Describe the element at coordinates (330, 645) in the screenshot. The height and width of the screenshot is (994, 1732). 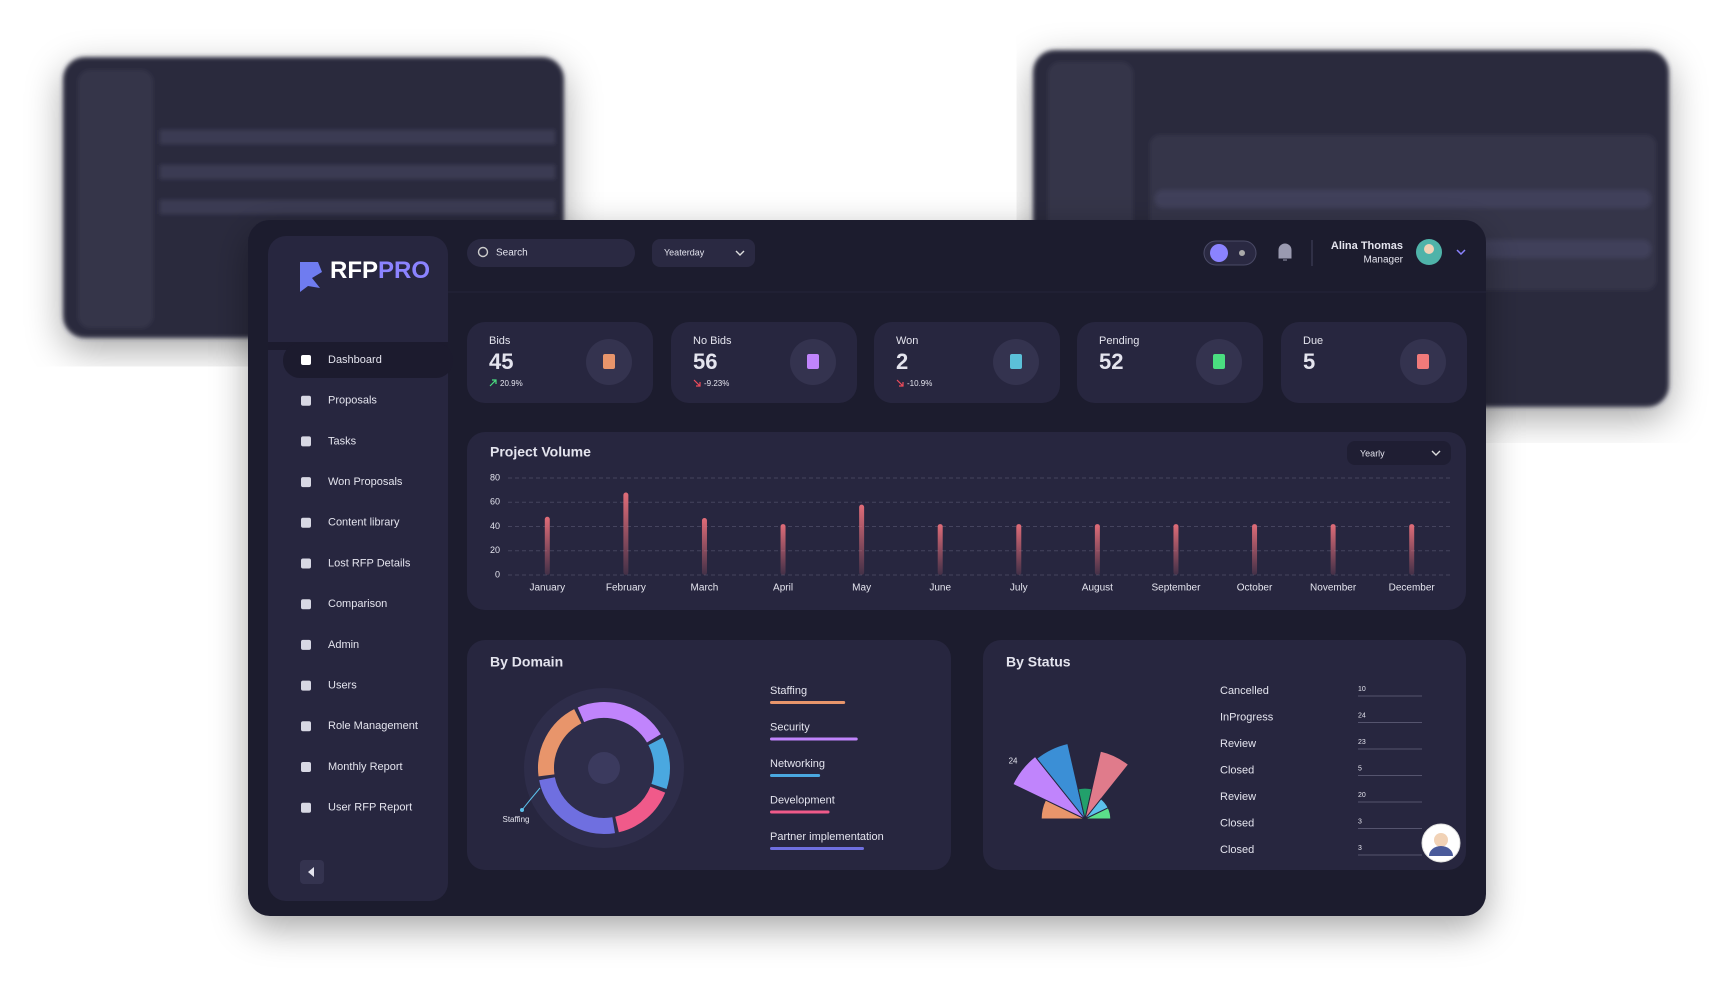
I see `nav-item: Admin` at that location.